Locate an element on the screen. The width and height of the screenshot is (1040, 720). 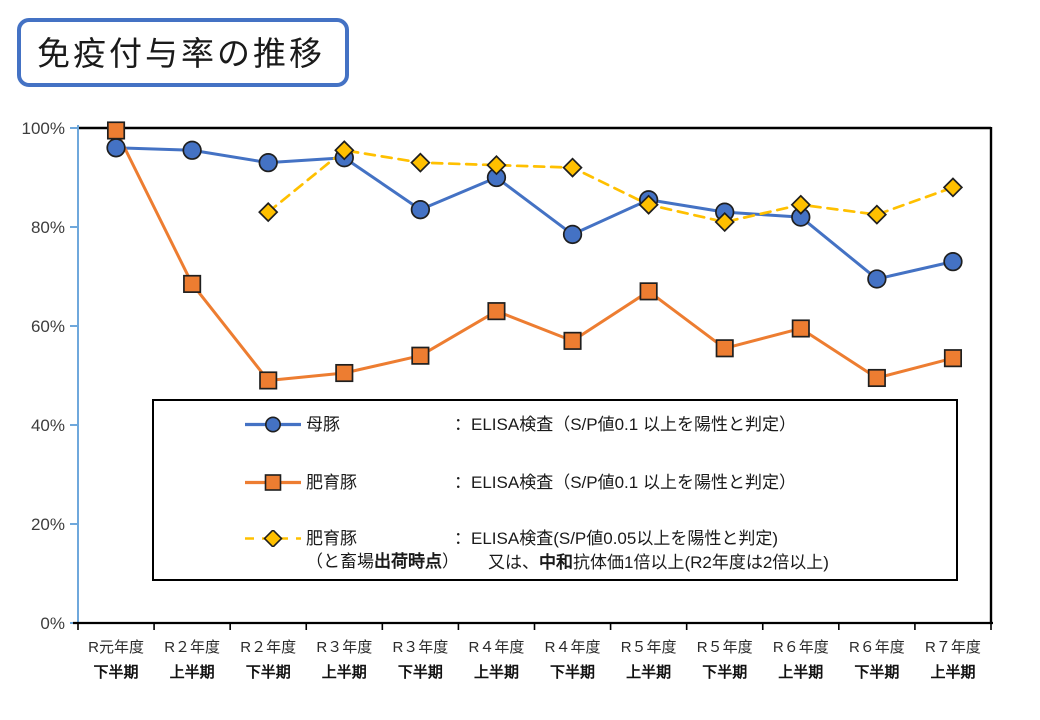
y-axis-tick-label: 80% is located at coordinates (48, 227).